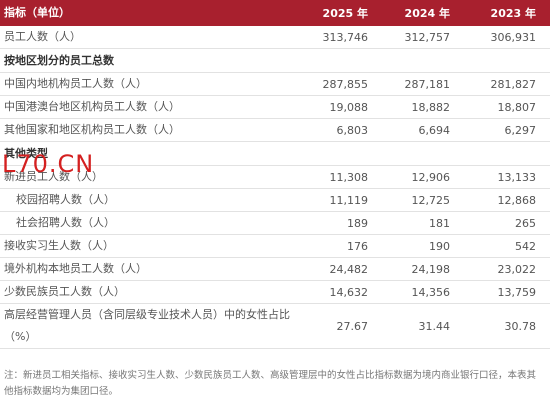 The image size is (550, 405). Describe the element at coordinates (275, 269) in the screenshot. I see `table-row: 境外机构本地员工人数（人） 24,482 24,198 23,022` at that location.